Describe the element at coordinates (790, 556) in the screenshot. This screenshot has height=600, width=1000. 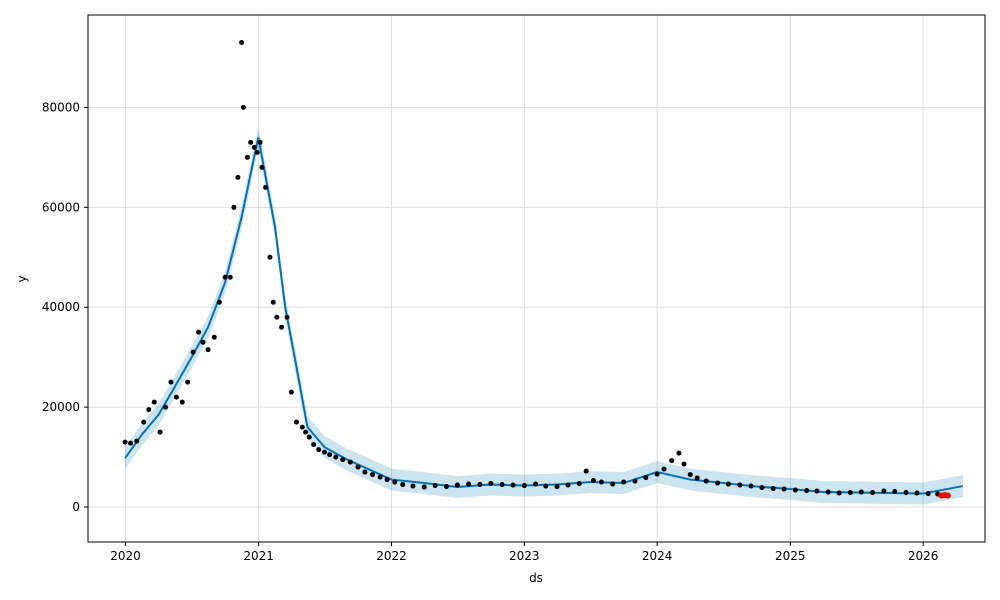
I see `x-tick-label: 2025` at that location.